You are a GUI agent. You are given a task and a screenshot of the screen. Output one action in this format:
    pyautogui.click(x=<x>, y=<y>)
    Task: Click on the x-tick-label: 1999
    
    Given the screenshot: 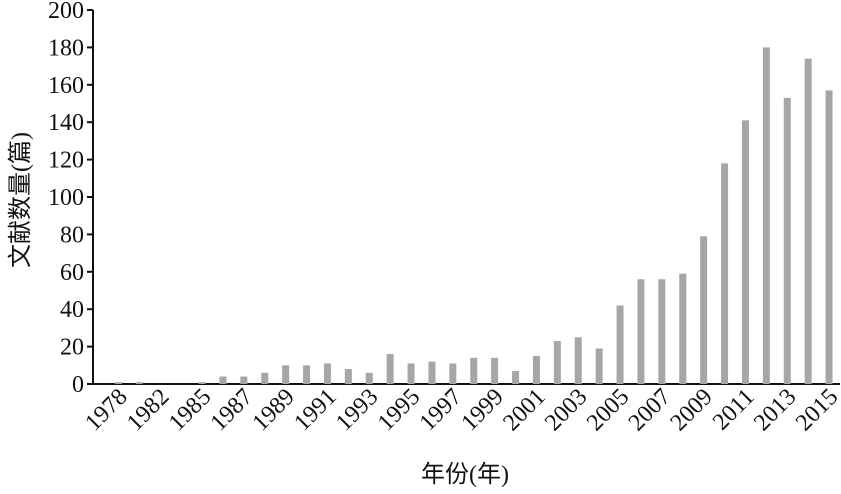 What is the action you would take?
    pyautogui.click(x=483, y=410)
    